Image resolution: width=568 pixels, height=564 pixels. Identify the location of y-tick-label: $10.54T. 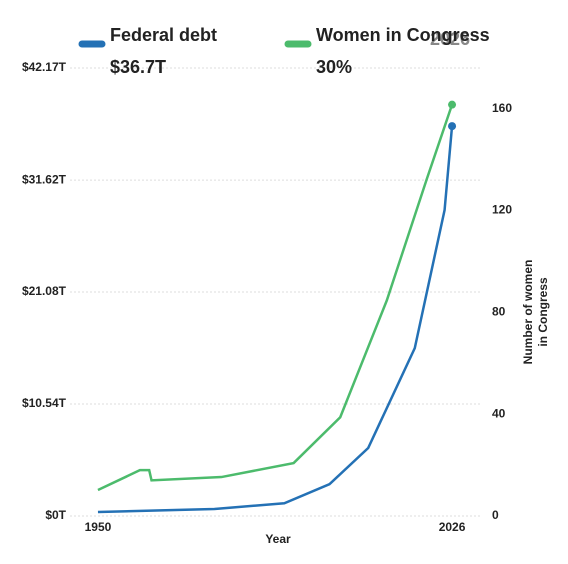
(44, 403).